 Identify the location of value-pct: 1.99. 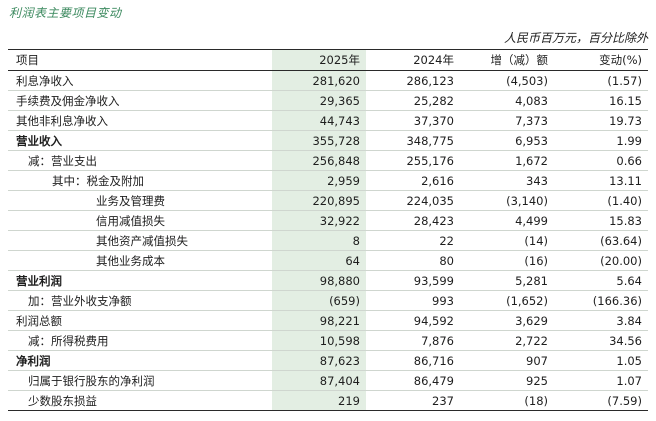
(601, 140).